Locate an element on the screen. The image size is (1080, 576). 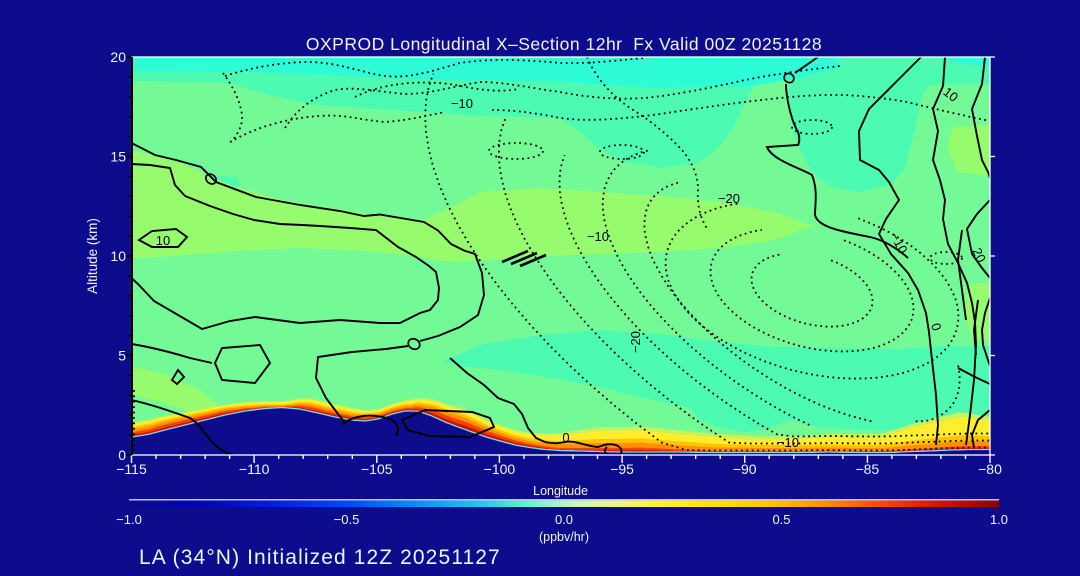
svg-text: 5 is located at coordinates (122, 356).